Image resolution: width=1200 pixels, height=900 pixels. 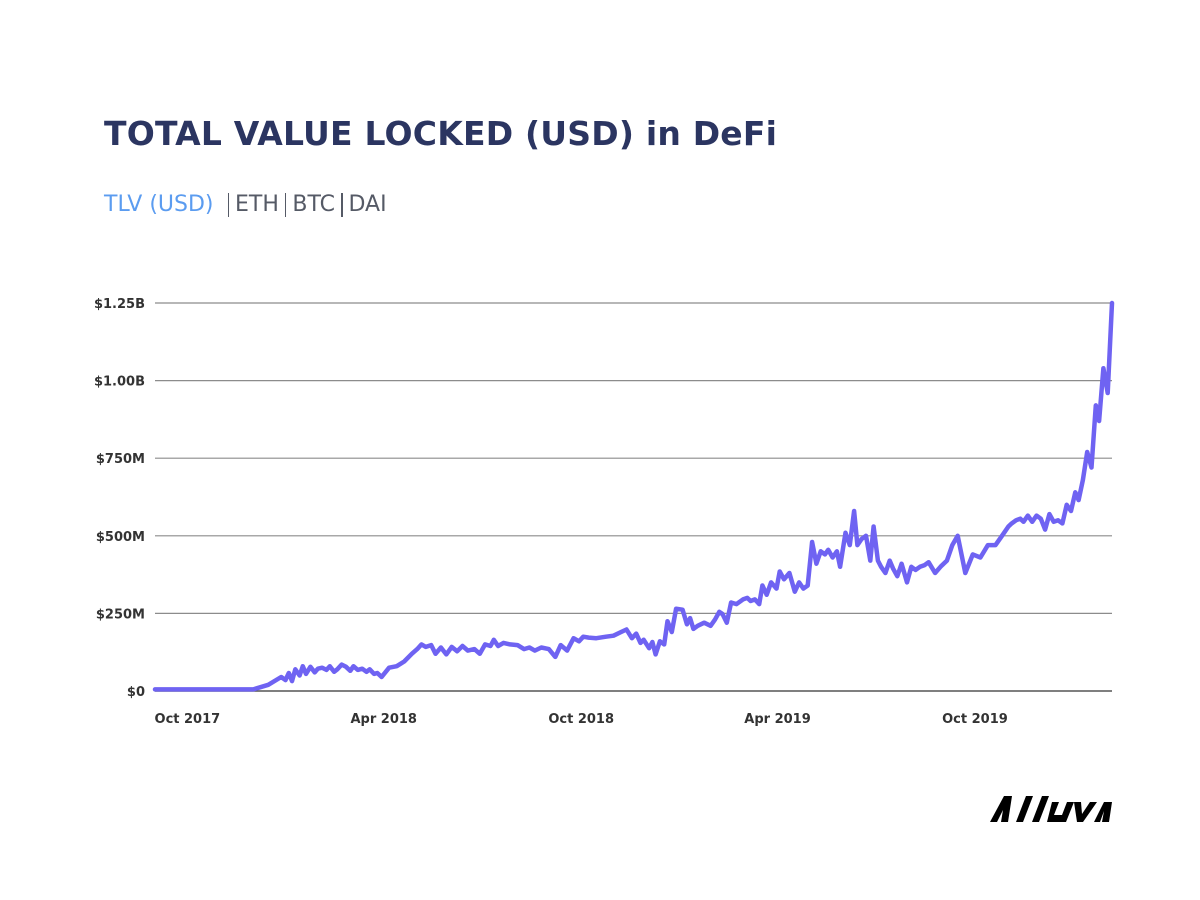 I want to click on x-tick-label: Oct 2019, so click(x=975, y=719).